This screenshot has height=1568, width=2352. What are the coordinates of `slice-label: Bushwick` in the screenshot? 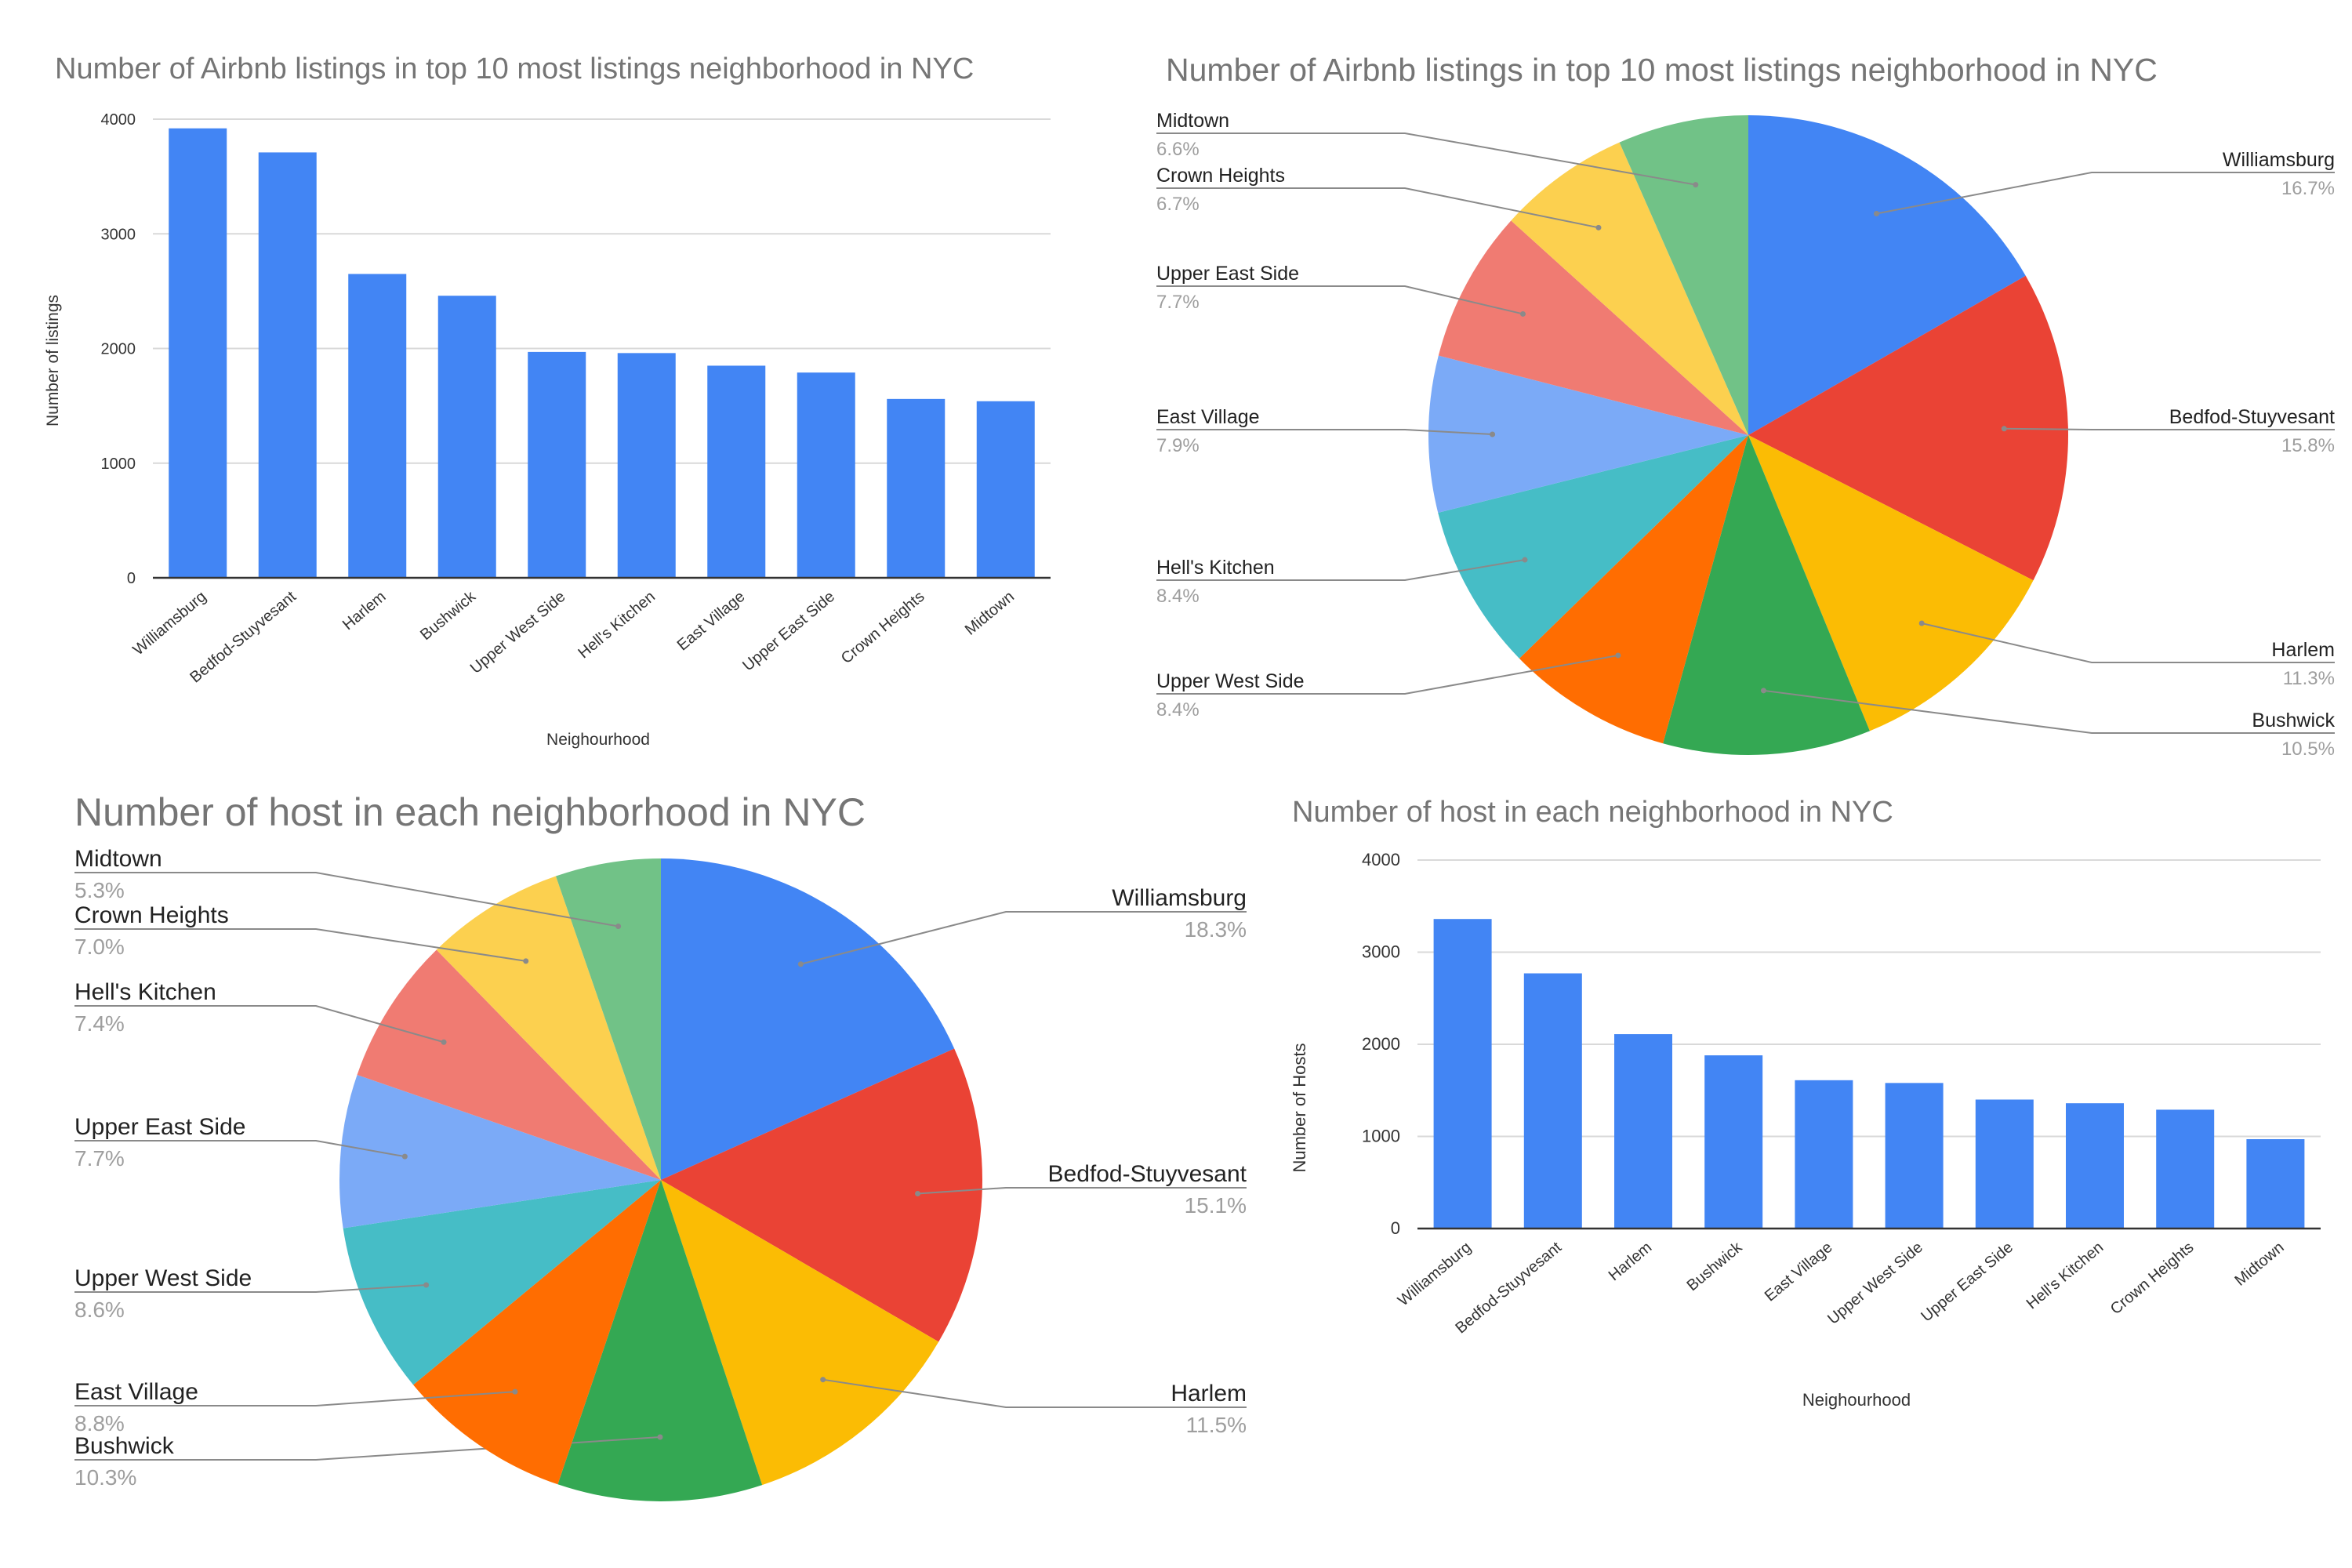 It's located at (124, 1446).